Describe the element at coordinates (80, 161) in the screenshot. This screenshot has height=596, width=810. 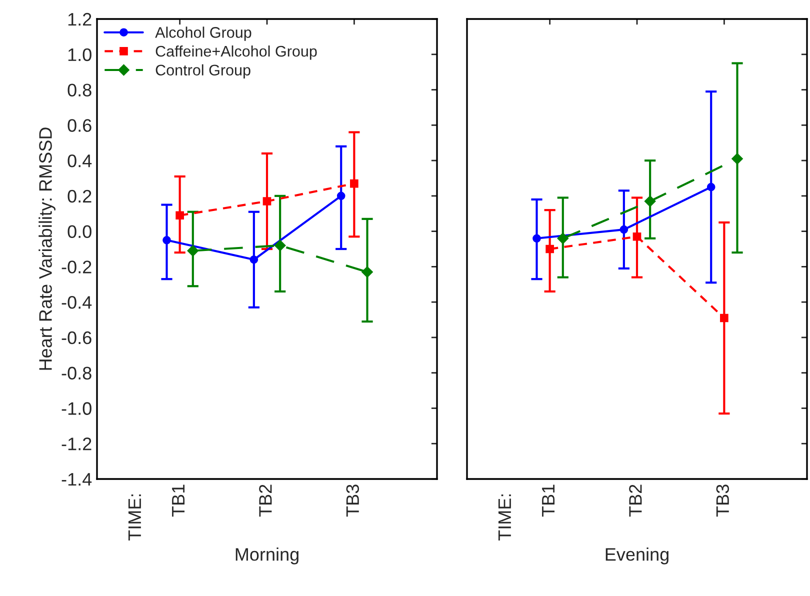
I see `y-tick-label: 0.4` at that location.